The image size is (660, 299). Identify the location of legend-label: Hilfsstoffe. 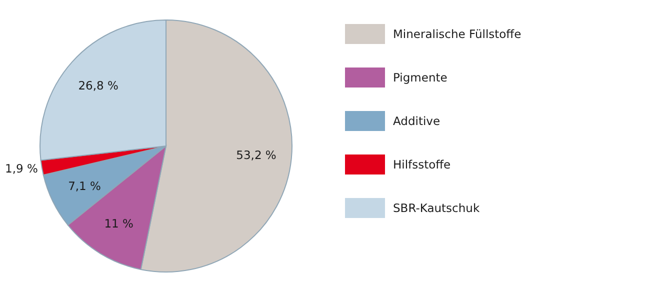
(422, 165).